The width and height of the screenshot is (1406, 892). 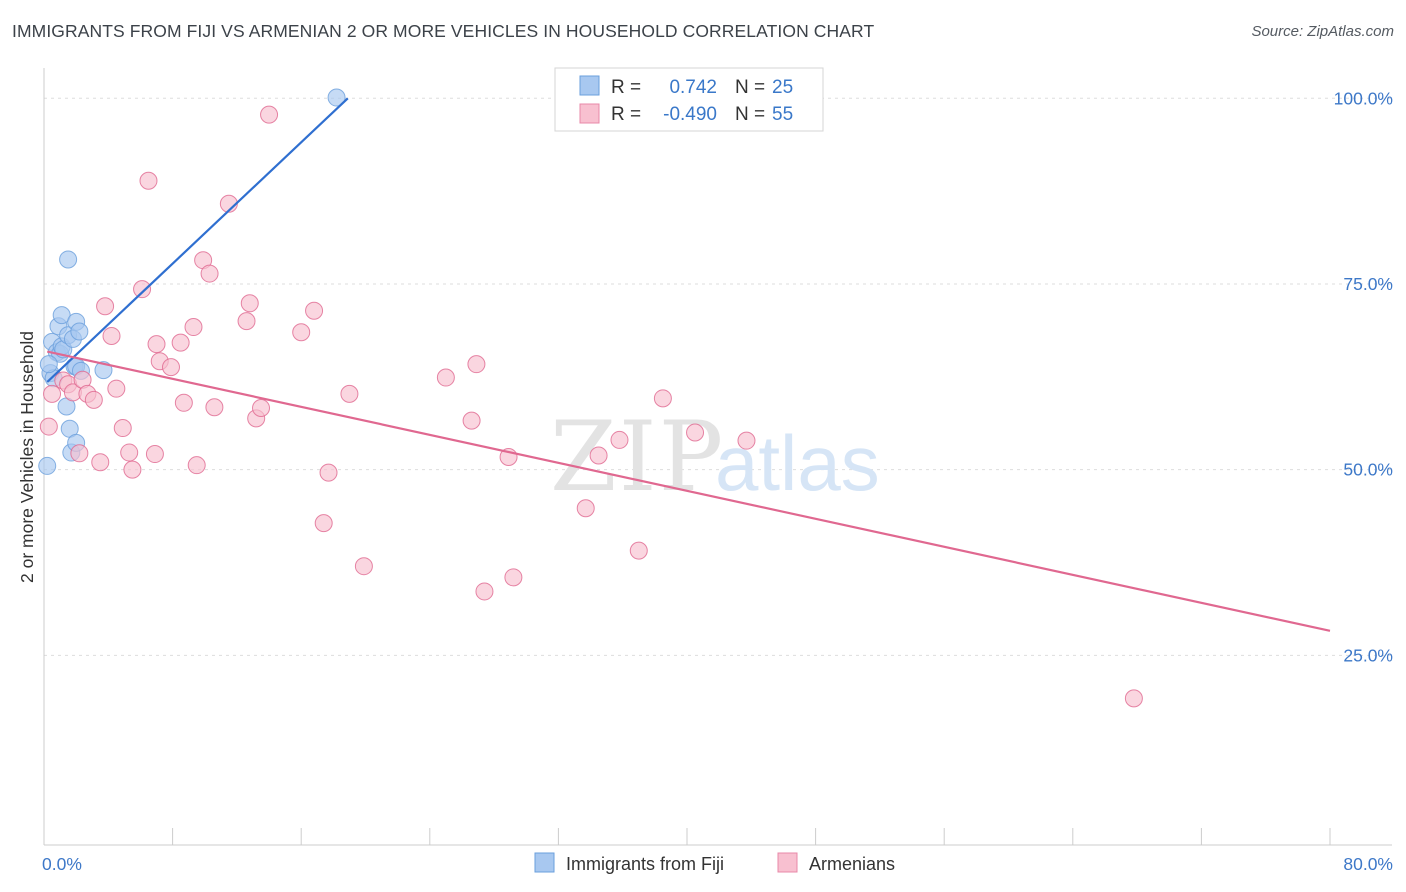 I want to click on y-axis-label: 2 or more Vehicles in Household, so click(x=27, y=457).